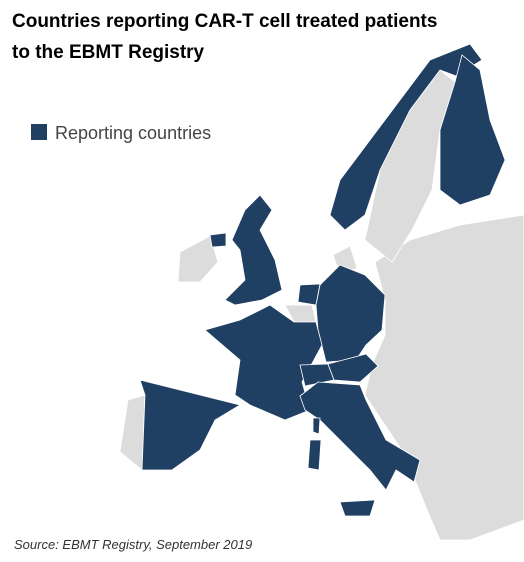 This screenshot has height=562, width=524. I want to click on title-line-2: to the EBMT Registry, so click(108, 52).